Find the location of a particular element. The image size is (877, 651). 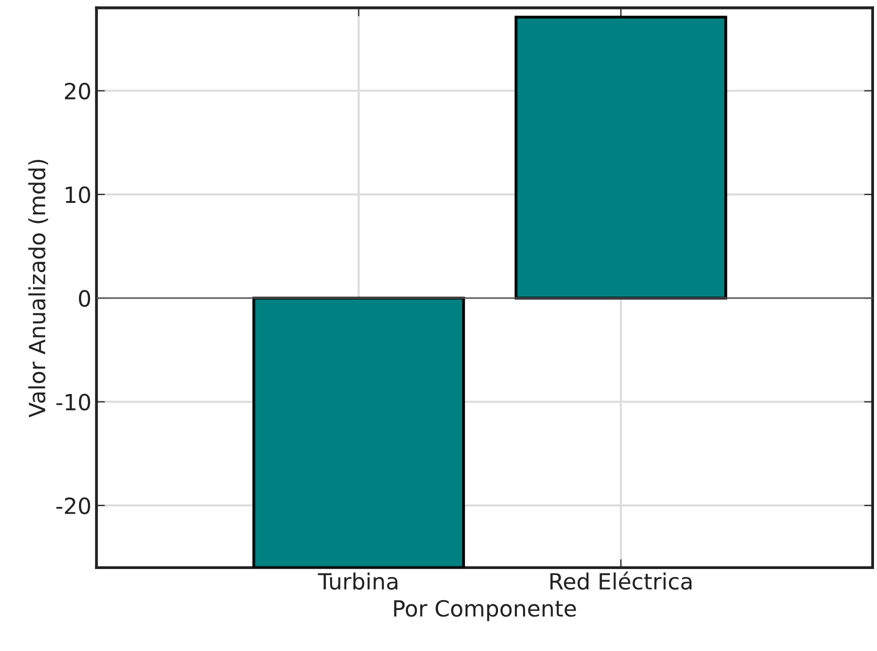

x-tick-label: Red Eléctrica is located at coordinates (621, 581).